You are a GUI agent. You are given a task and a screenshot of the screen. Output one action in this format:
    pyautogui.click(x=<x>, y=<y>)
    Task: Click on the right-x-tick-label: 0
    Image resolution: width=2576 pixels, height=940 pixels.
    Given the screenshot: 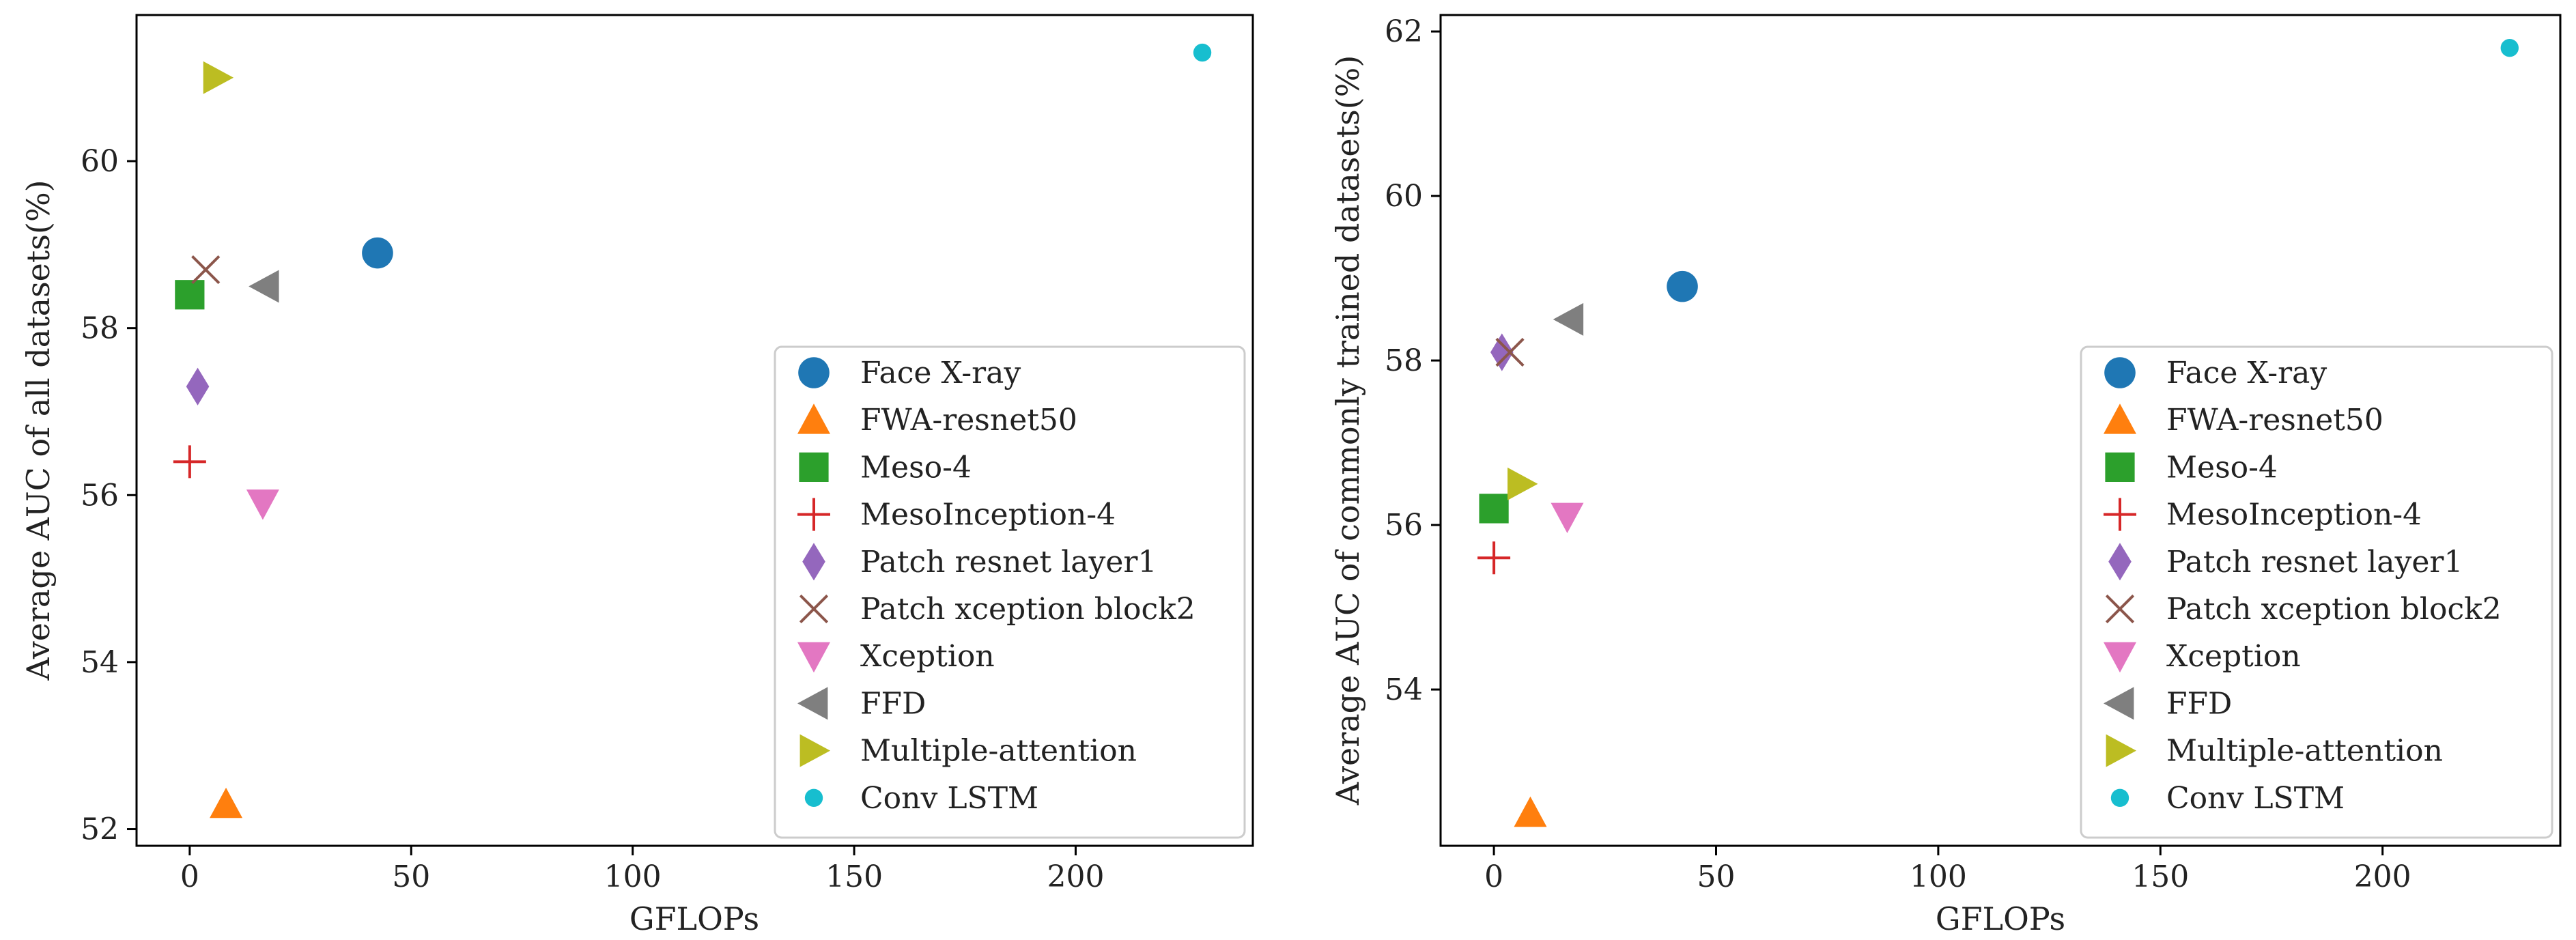 What is the action you would take?
    pyautogui.click(x=1494, y=876)
    